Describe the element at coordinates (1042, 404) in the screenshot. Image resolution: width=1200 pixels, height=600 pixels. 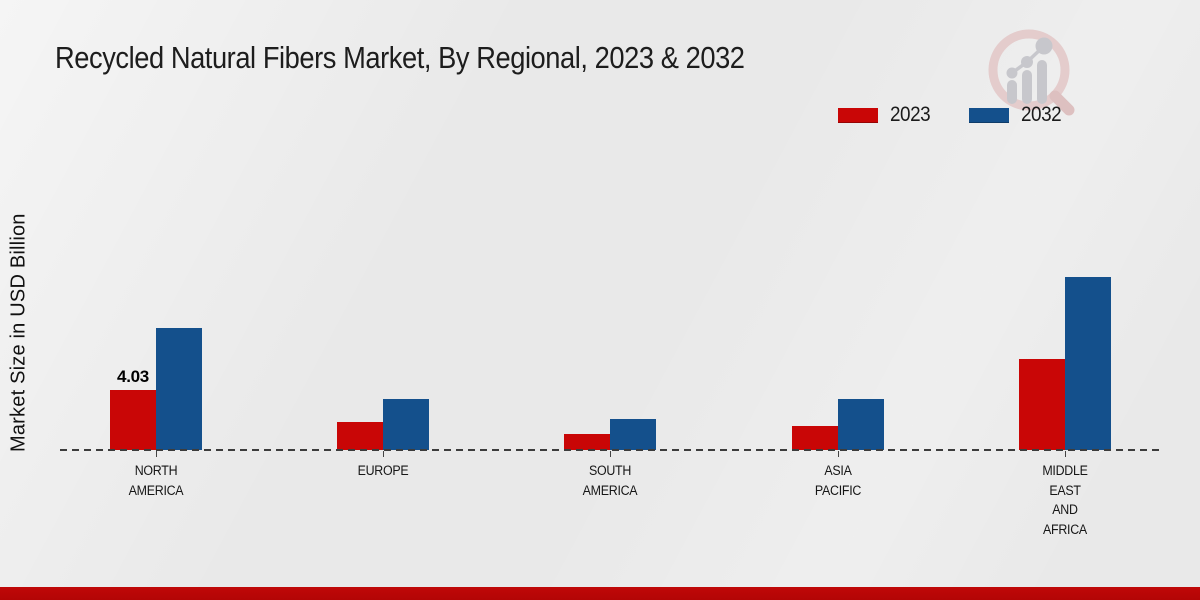
I see `bar-2023-middle-east-and-africa` at that location.